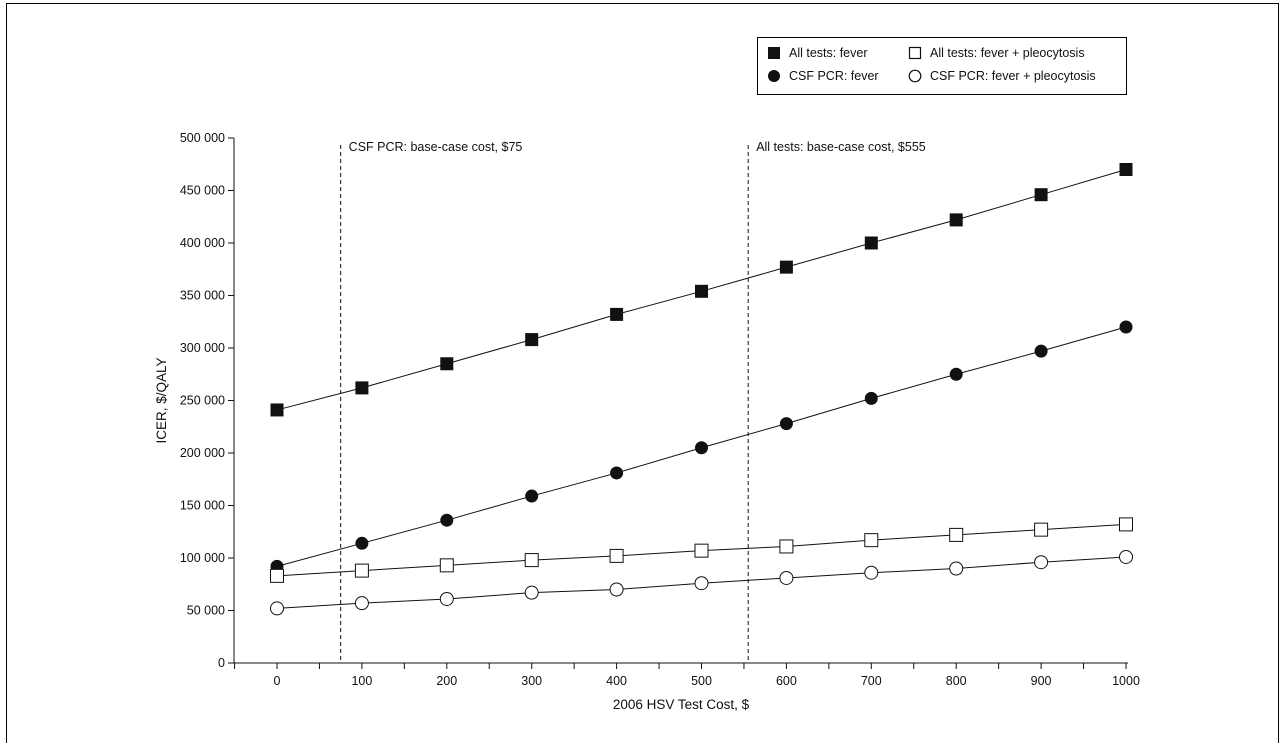  What do you see at coordinates (221, 663) in the screenshot?
I see `y-tick-label: 0` at bounding box center [221, 663].